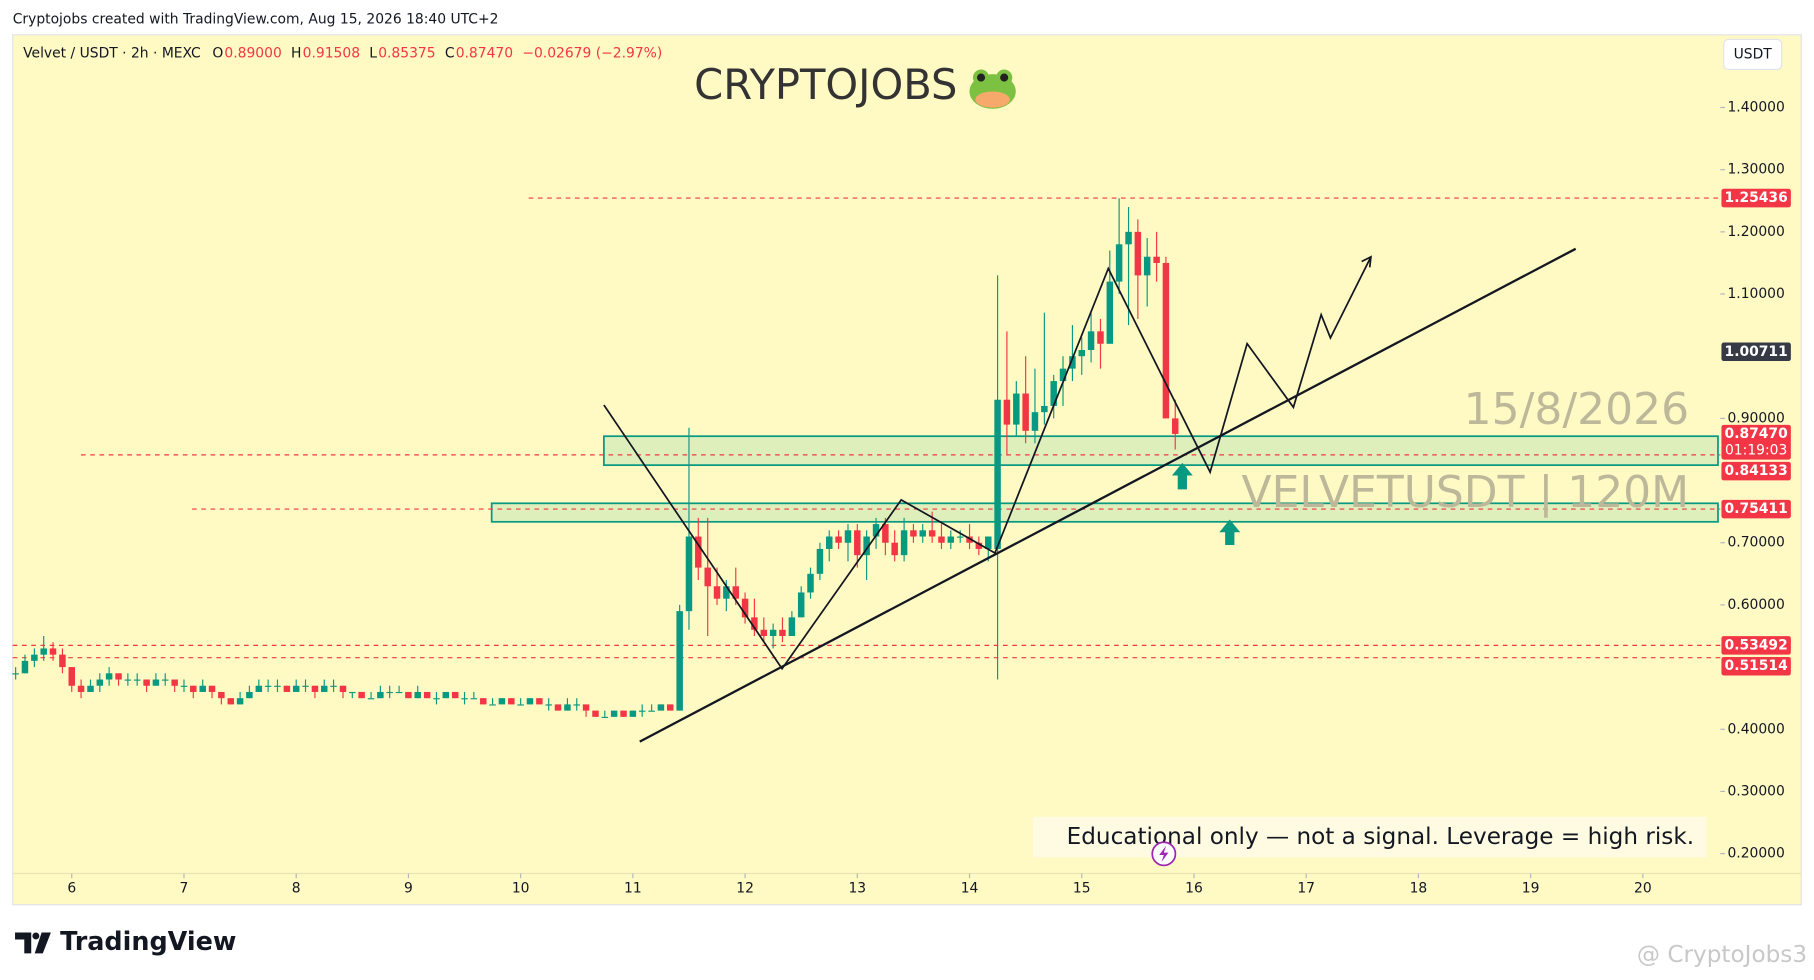 The height and width of the screenshot is (980, 1814). What do you see at coordinates (1755, 170) in the screenshot?
I see `y-tick-label: 1.30000` at bounding box center [1755, 170].